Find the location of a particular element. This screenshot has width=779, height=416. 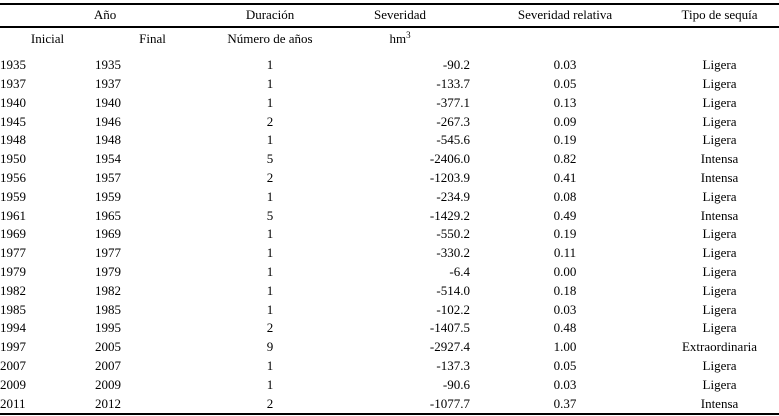

cell-severidad: -267.3 is located at coordinates (453, 121).